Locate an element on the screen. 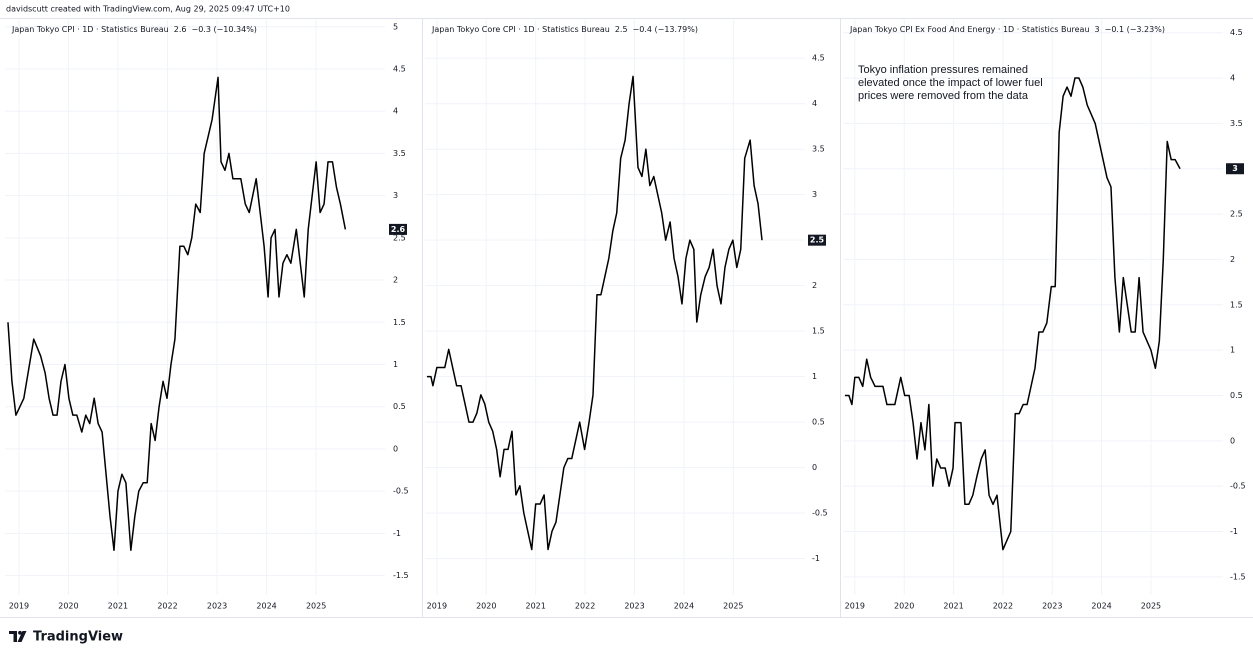 The height and width of the screenshot is (656, 1253). legend-last-value: 3 is located at coordinates (1097, 29).